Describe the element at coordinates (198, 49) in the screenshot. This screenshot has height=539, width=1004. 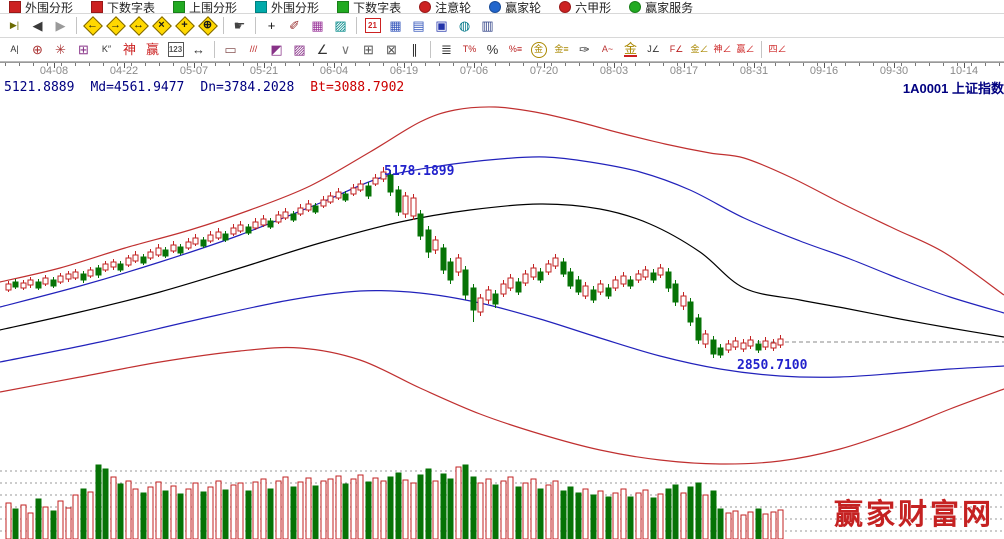
I see `measure-icon: ↔` at that location.